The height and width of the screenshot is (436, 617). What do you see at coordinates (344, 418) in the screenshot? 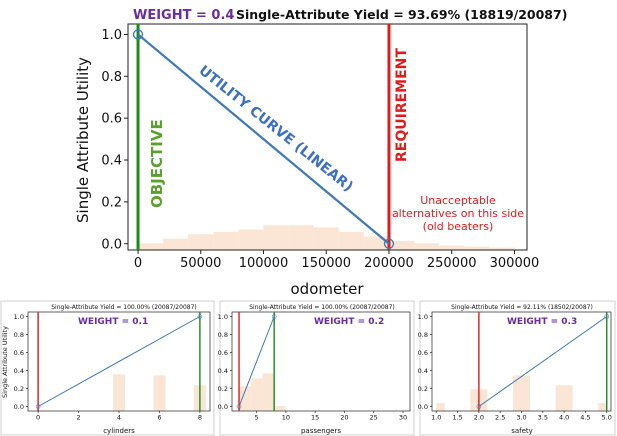
I see `x-tick-label: 20` at bounding box center [344, 418].